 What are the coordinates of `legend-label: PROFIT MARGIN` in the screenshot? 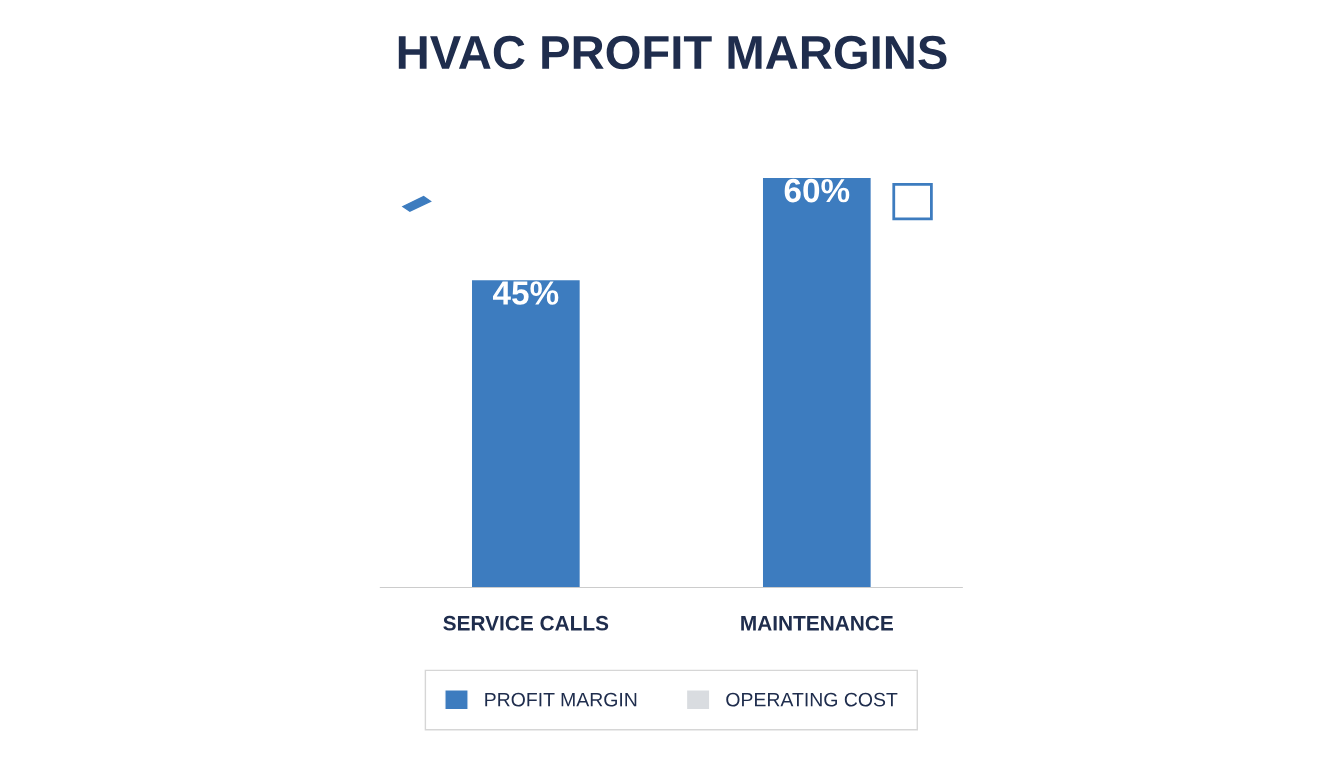 It's located at (561, 699).